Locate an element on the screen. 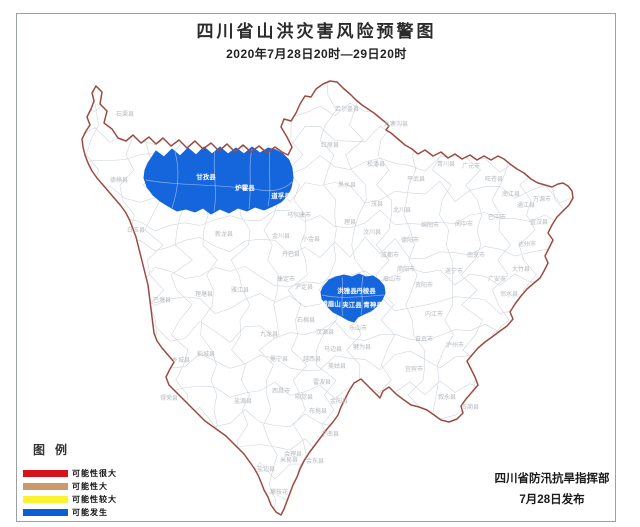  county-label: 广元市 is located at coordinates (471, 166).